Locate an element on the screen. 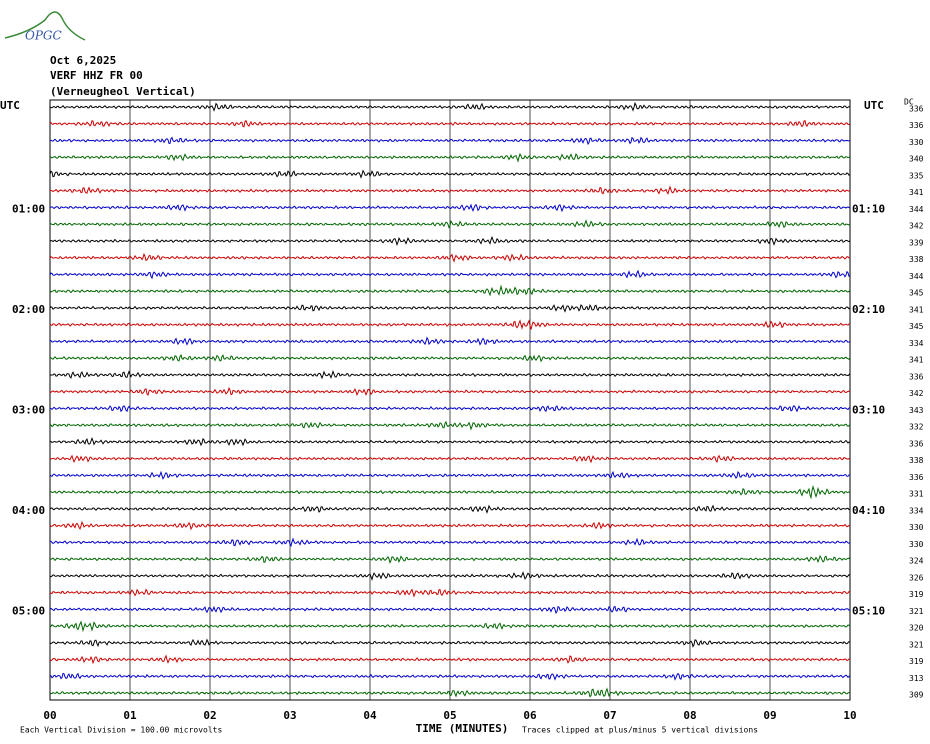  x-tick-label: 07 is located at coordinates (609, 715).